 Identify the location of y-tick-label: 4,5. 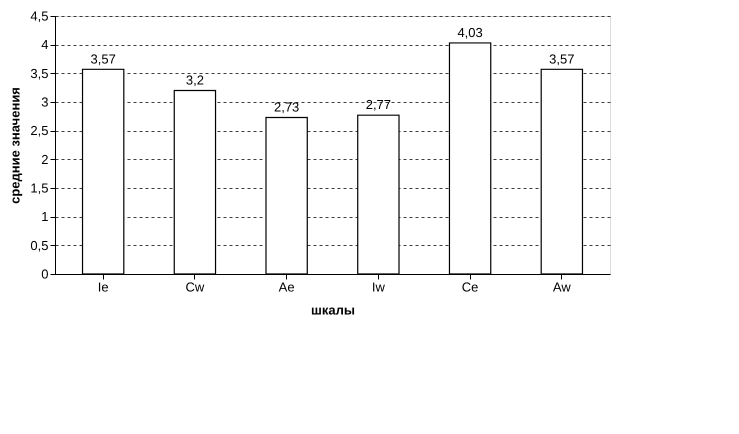
(39, 16).